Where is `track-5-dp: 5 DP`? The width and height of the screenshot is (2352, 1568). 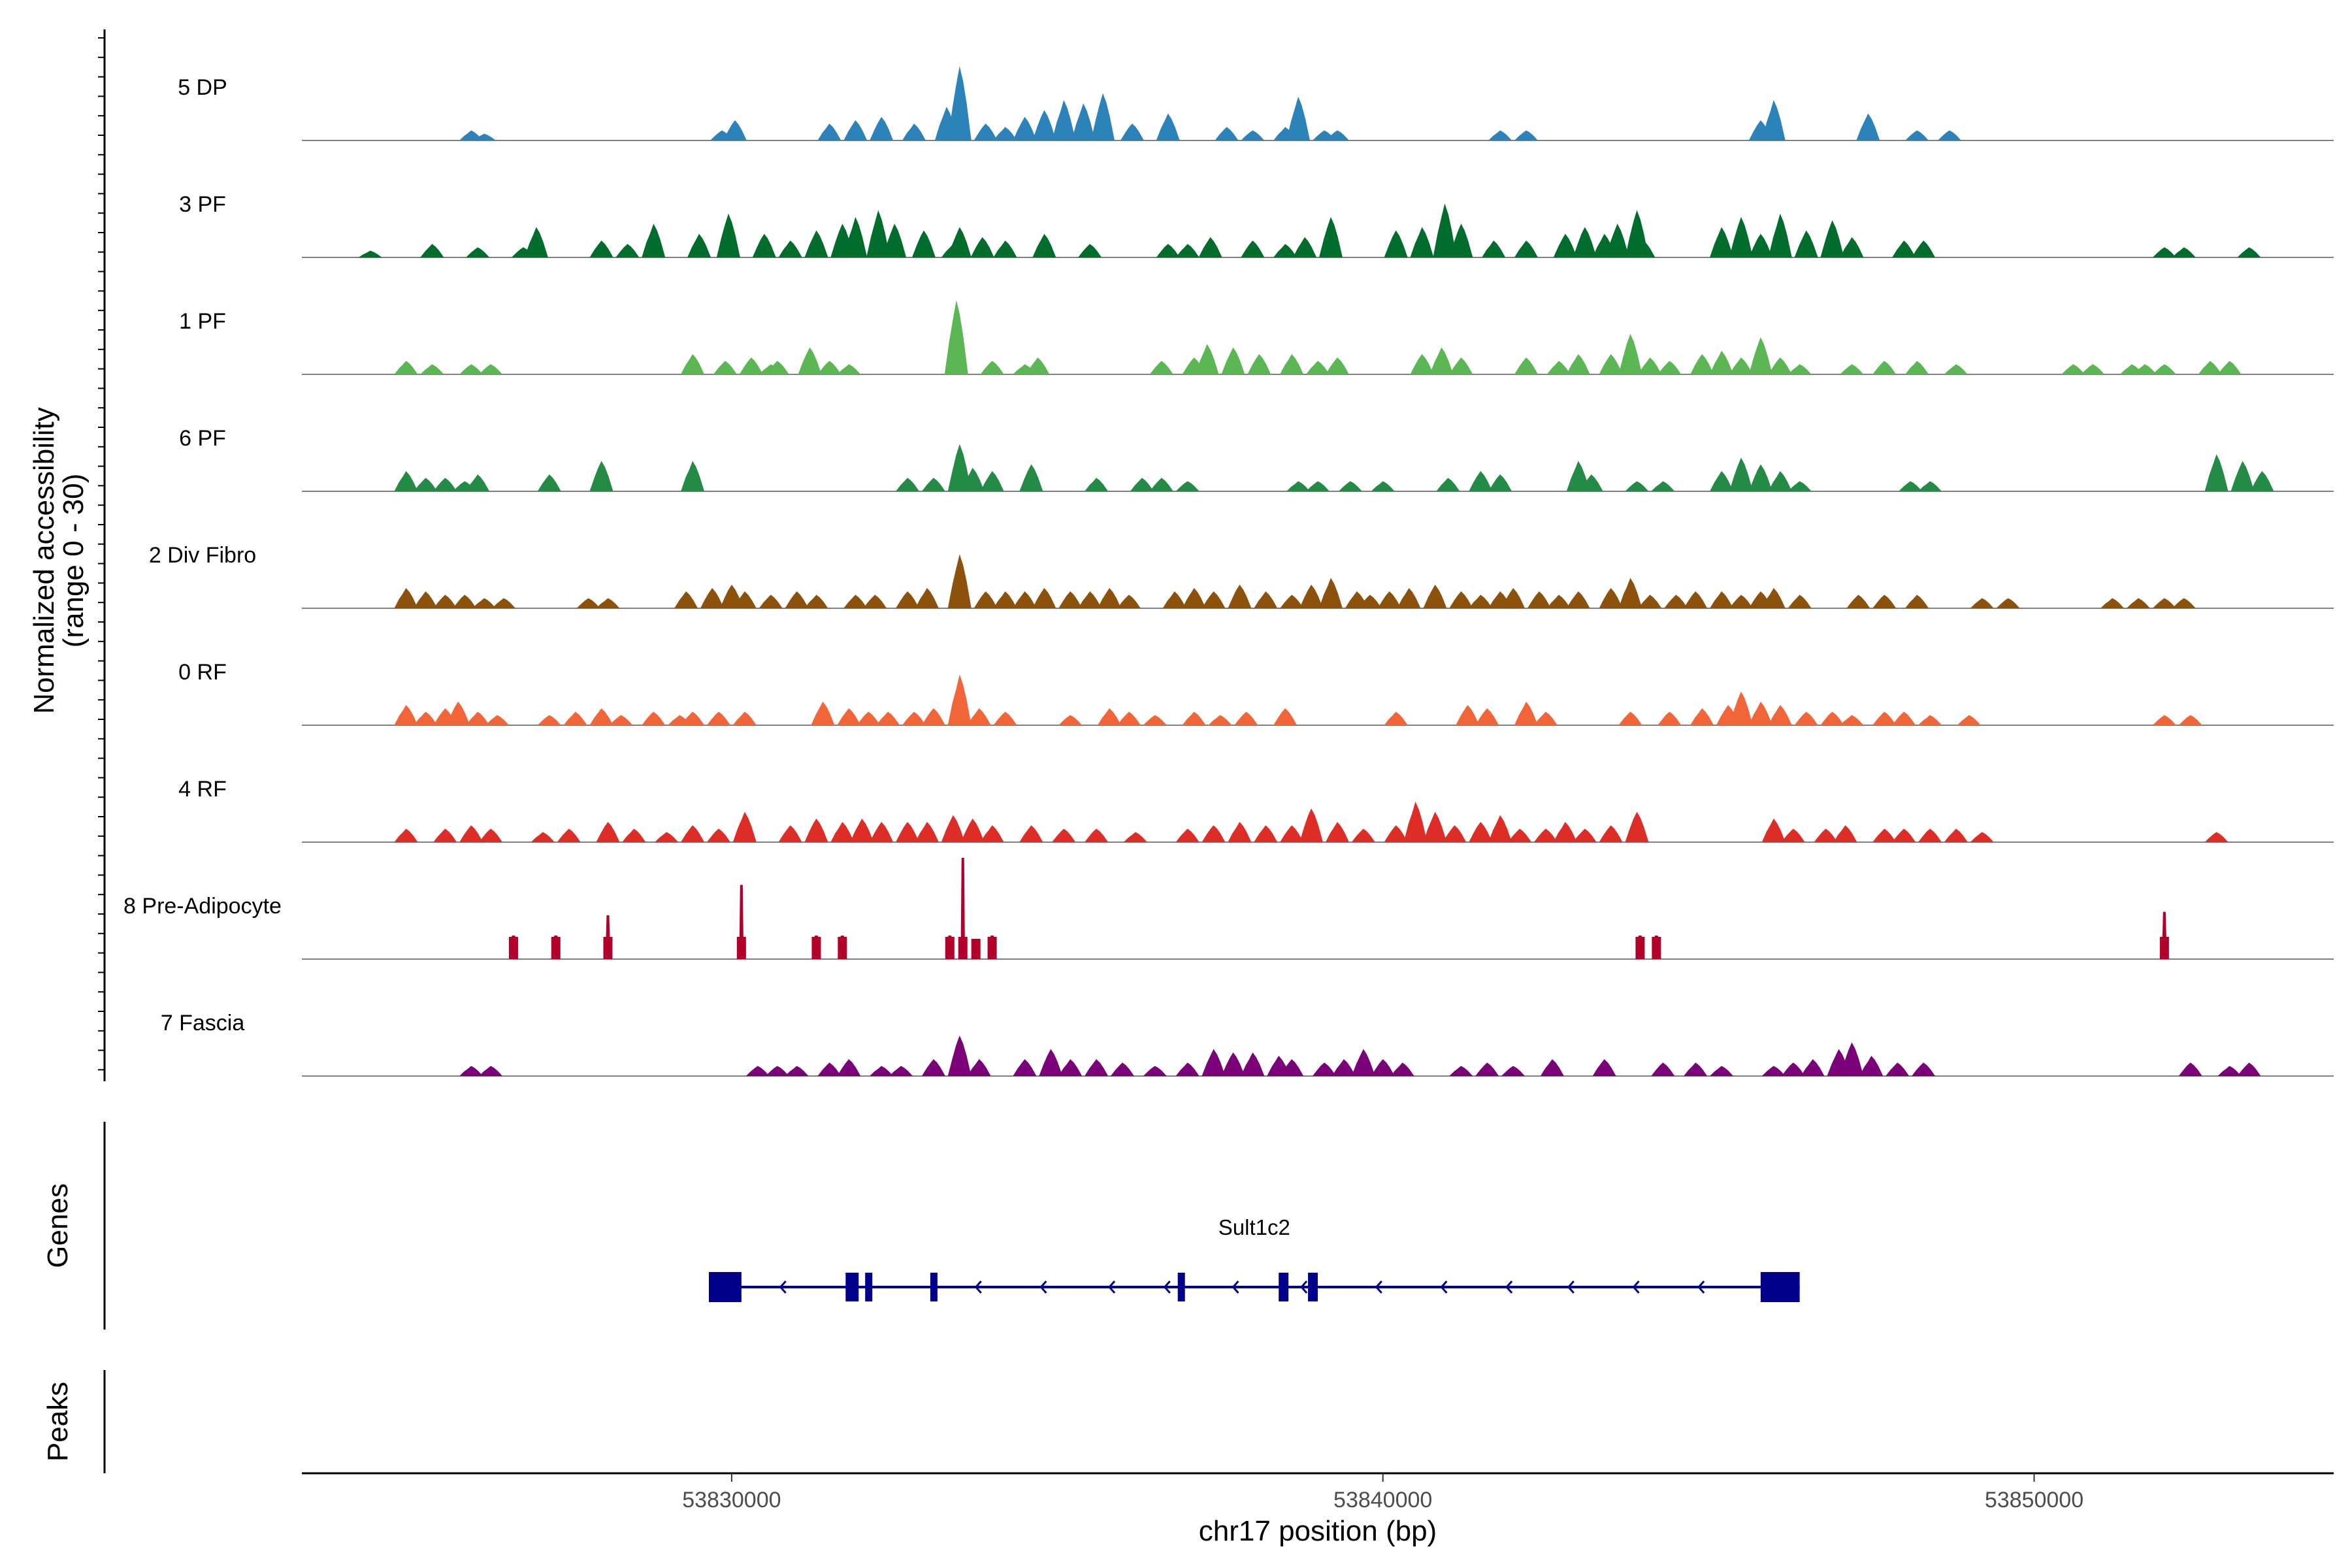 track-5-dp: 5 DP is located at coordinates (1256, 103).